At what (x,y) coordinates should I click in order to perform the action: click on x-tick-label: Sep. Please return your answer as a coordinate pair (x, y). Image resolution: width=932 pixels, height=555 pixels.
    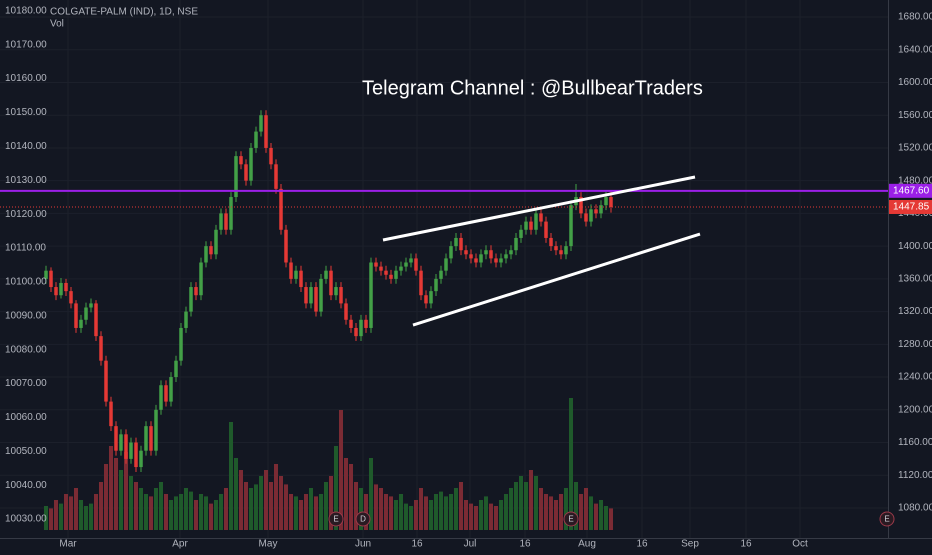
    Looking at the image, I should click on (690, 544).